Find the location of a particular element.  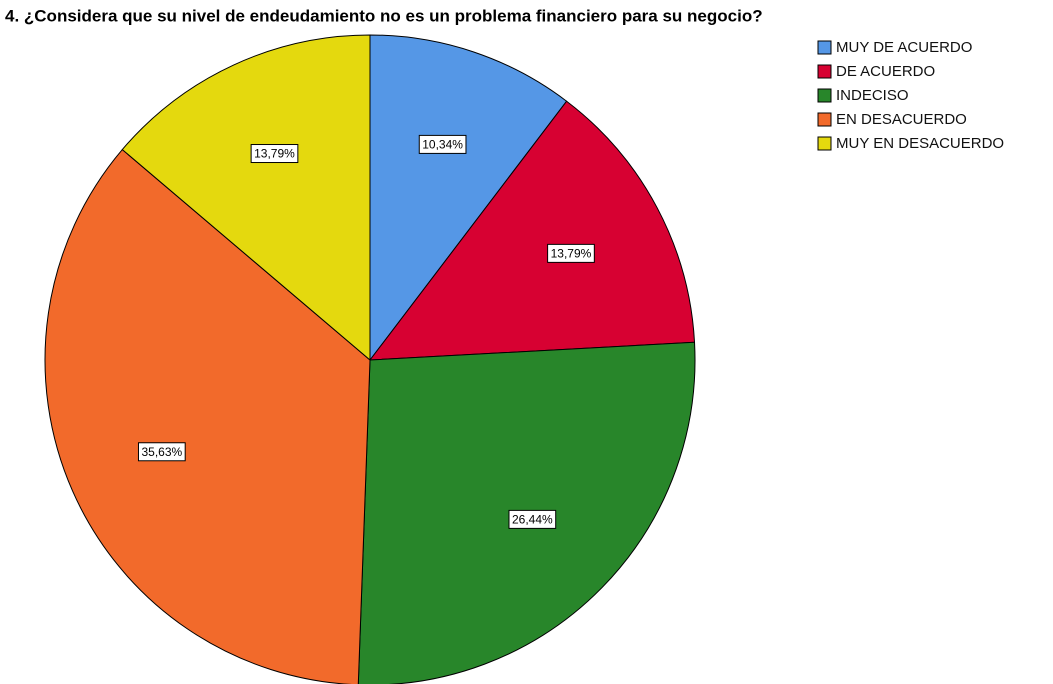

label-text: 26,44% is located at coordinates (532, 520).